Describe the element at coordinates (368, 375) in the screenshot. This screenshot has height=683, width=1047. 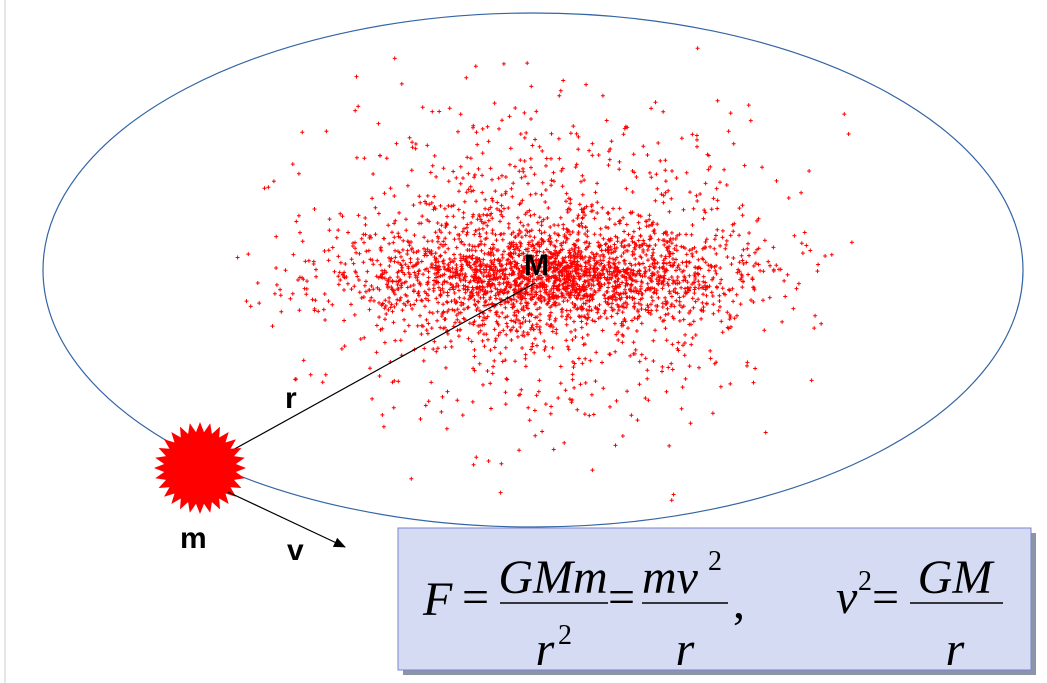
I see `radius-arrow` at that location.